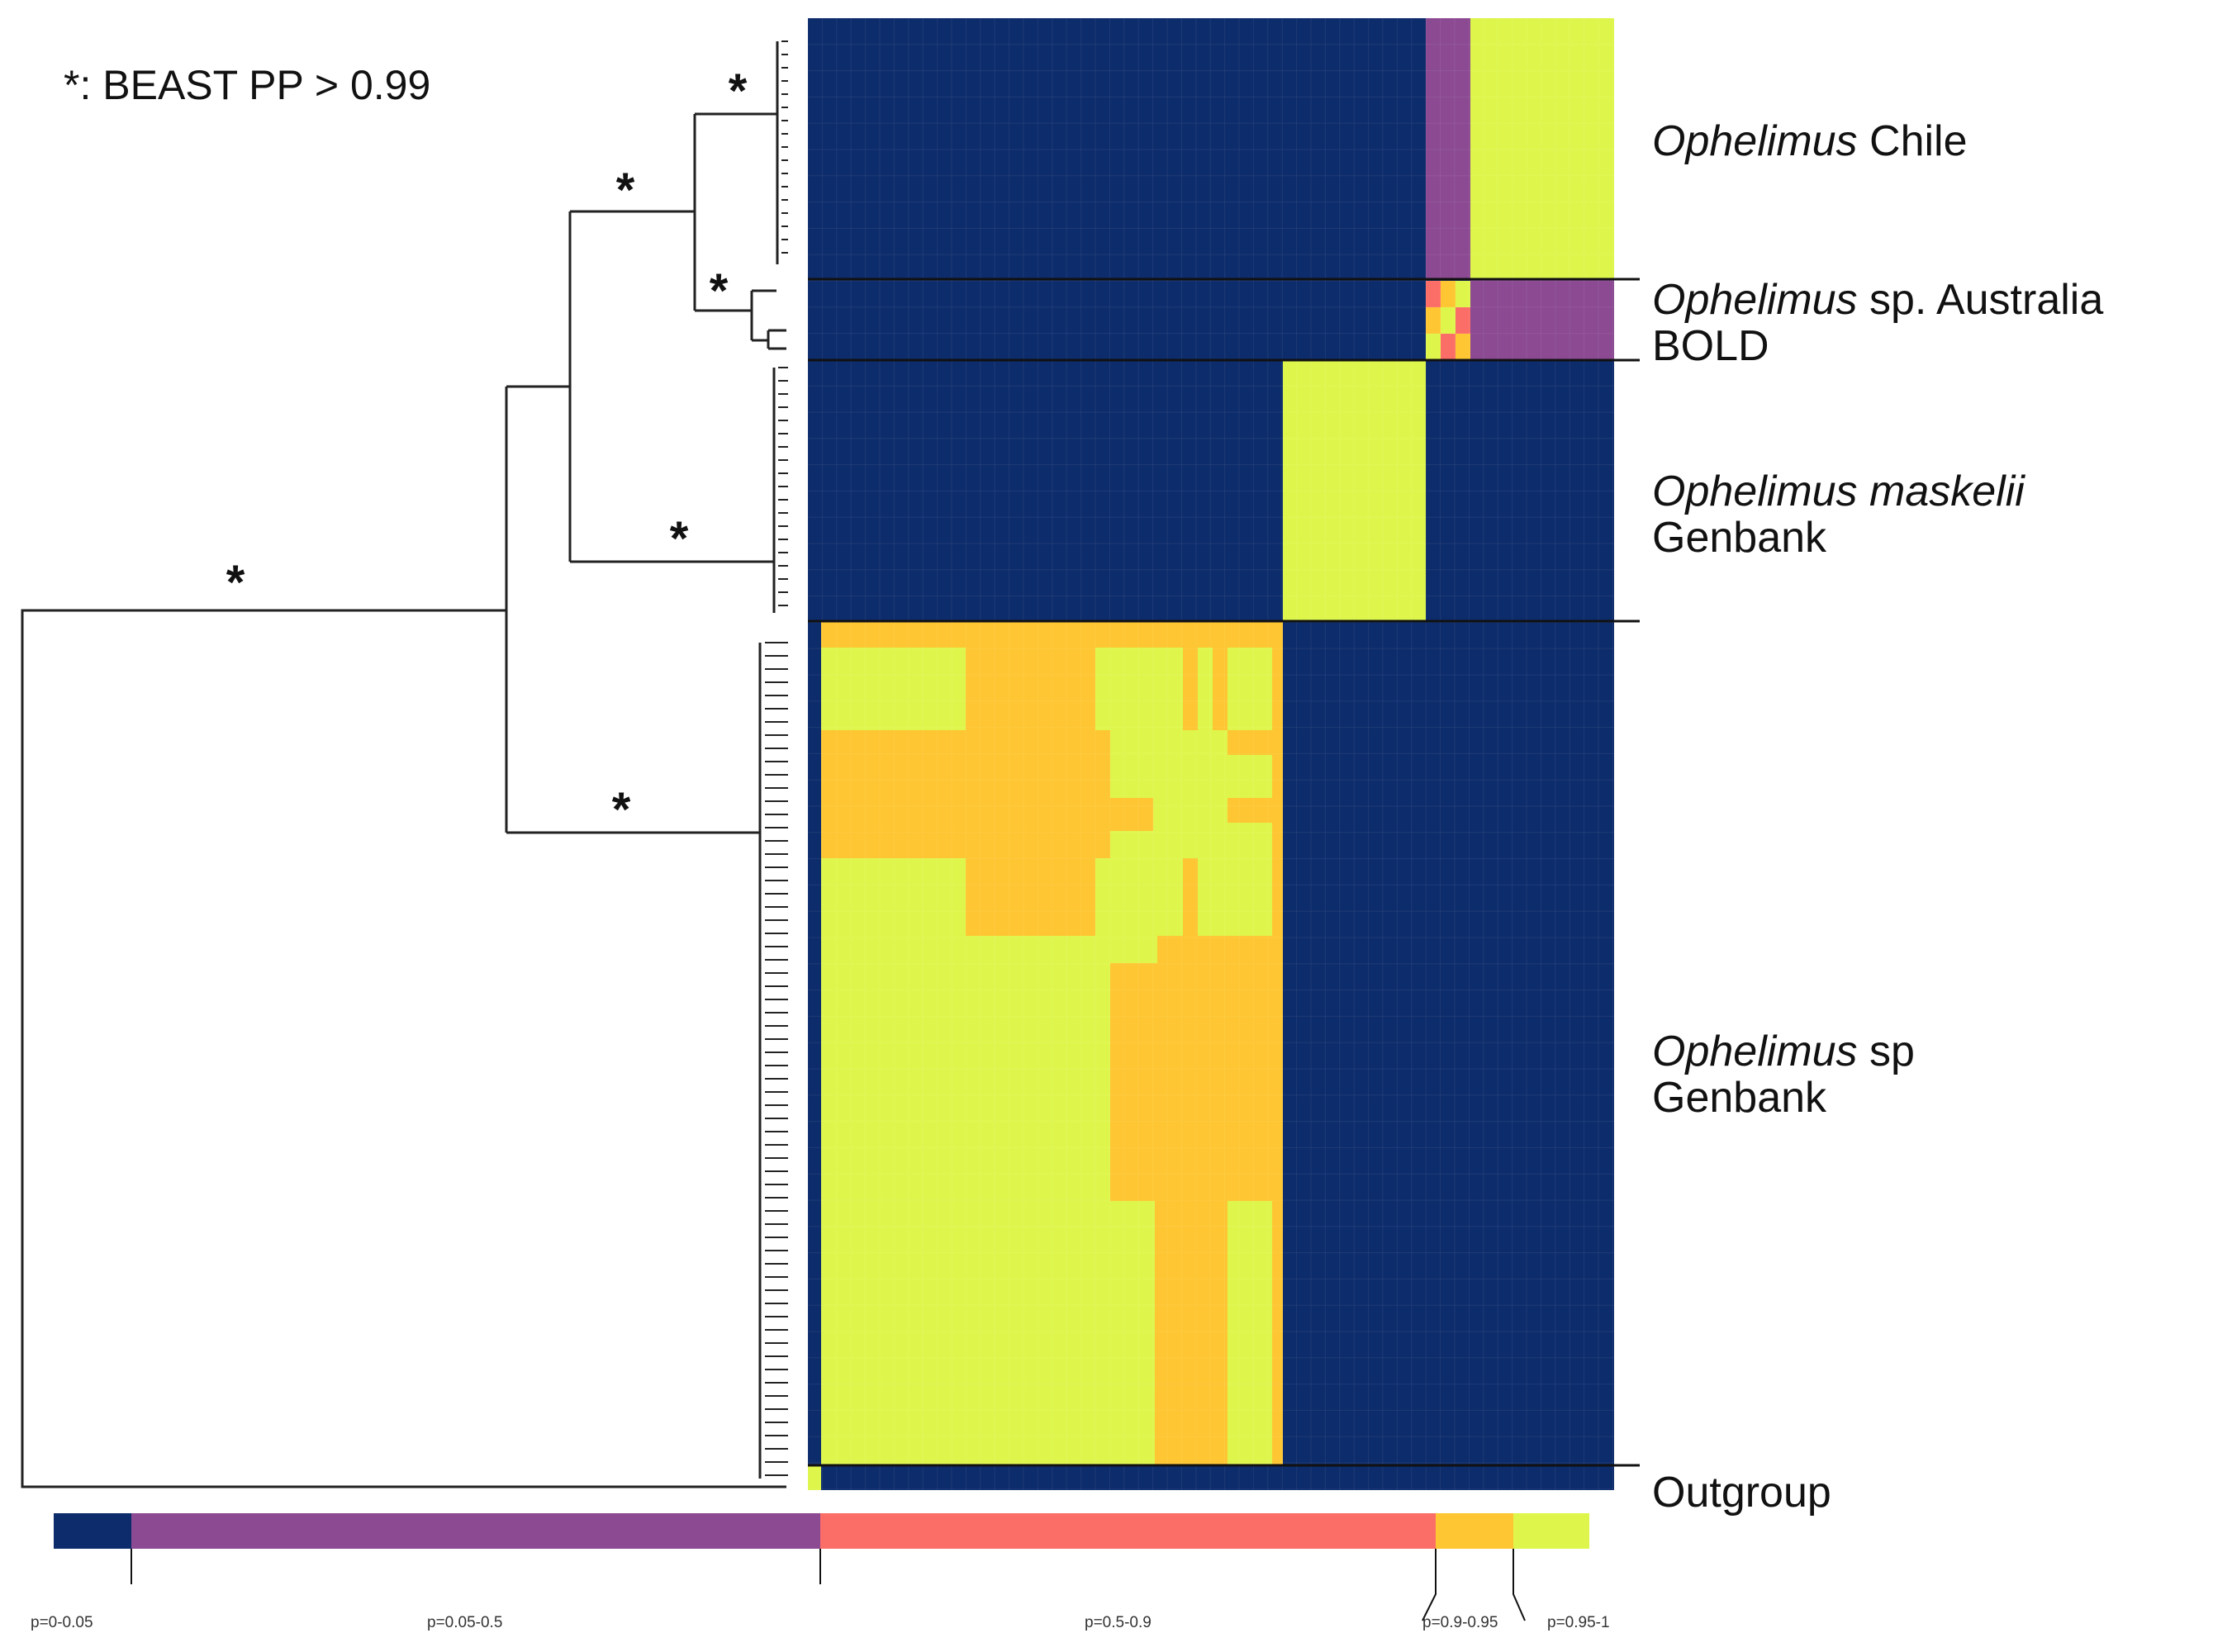 Image resolution: width=2213 pixels, height=1652 pixels. I want to click on tree-node-upper, so click(539, 386).